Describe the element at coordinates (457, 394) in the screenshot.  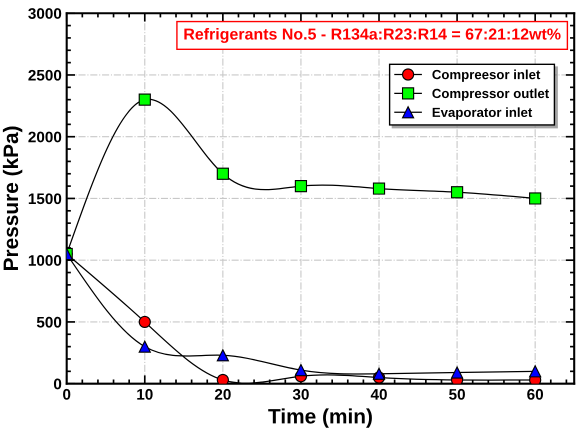
I see `x-tick-label: 50` at that location.